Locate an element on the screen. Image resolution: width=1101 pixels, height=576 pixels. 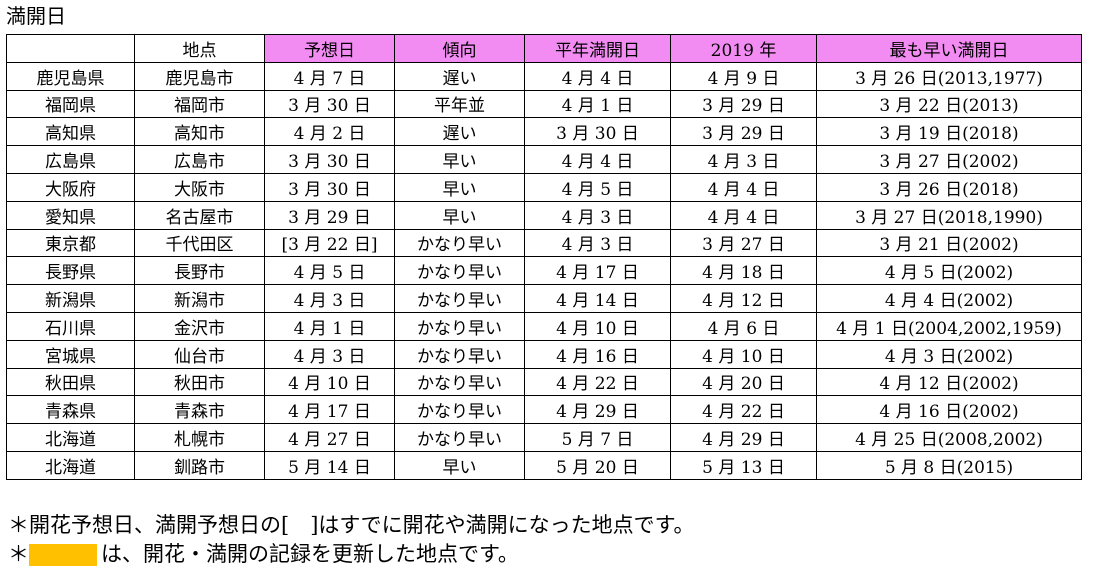
prefecture-cell: 石川県 is located at coordinates (70, 326).